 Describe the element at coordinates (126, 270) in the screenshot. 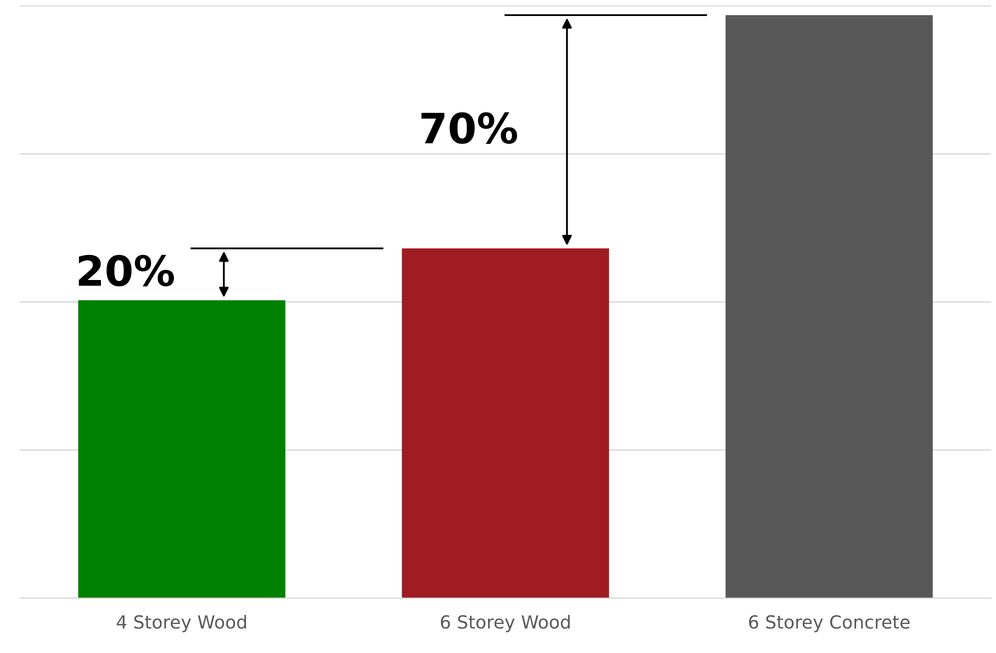

I see `annotation: 20%` at that location.